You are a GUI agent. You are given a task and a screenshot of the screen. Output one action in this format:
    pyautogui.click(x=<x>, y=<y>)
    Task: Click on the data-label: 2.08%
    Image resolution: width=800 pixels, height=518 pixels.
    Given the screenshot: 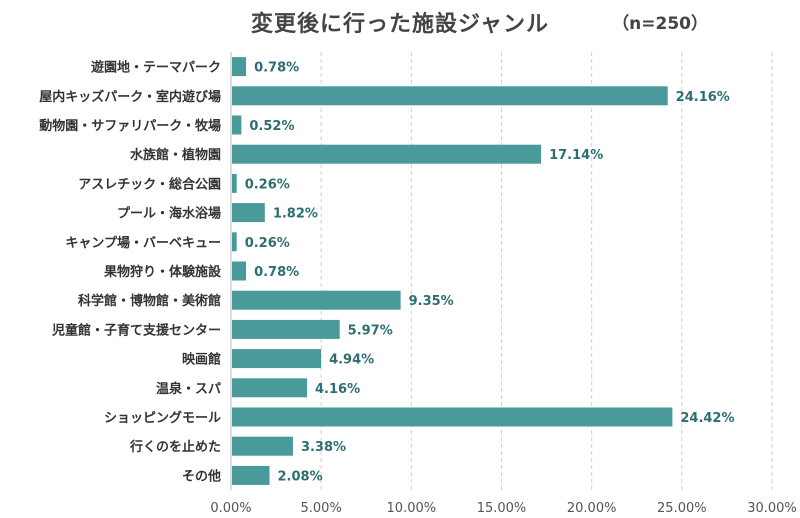 What is the action you would take?
    pyautogui.click(x=300, y=476)
    